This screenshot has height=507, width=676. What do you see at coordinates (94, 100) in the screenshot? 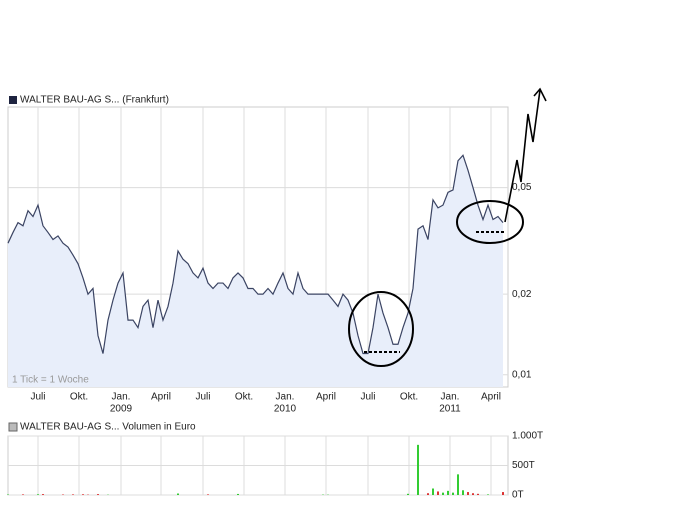
I see `chart-title: WALTER BAU-AG S... (Frankfurt)` at bounding box center [94, 100].